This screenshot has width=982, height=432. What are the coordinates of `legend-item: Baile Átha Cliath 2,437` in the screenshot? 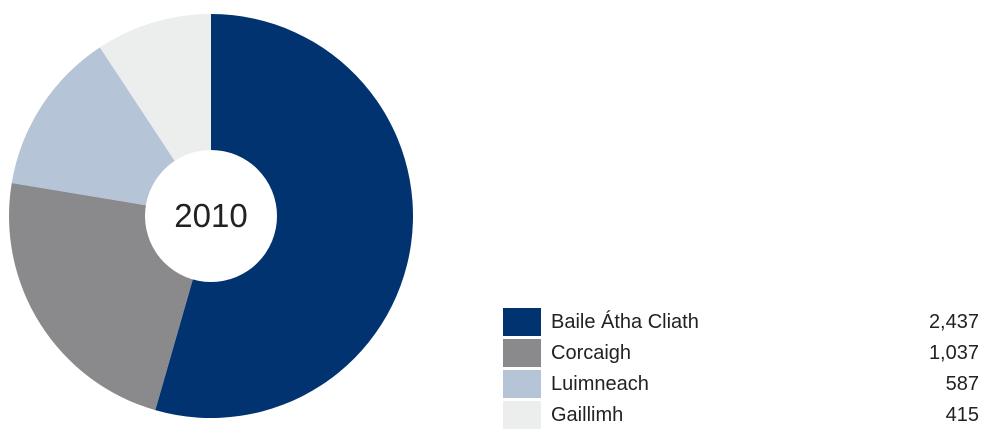 It's located at (741, 321).